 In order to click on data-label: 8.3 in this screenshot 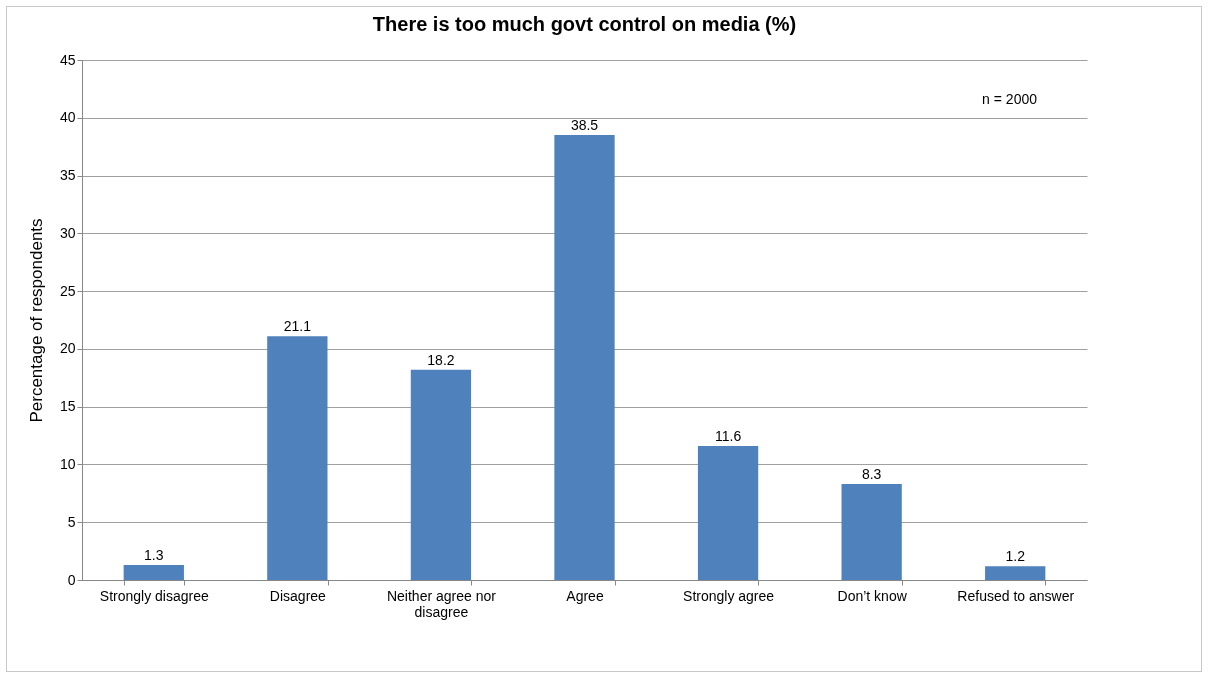, I will do `click(871, 474)`.